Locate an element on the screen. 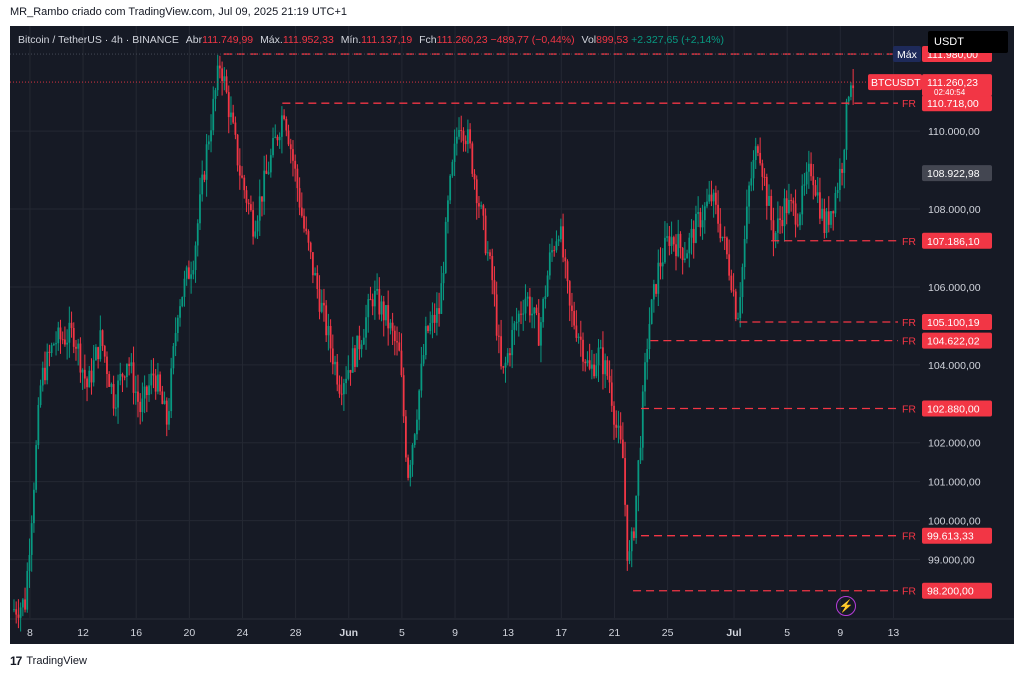 Image resolution: width=1024 pixels, height=678 pixels. cursor-price-tag-box is located at coordinates (957, 173).